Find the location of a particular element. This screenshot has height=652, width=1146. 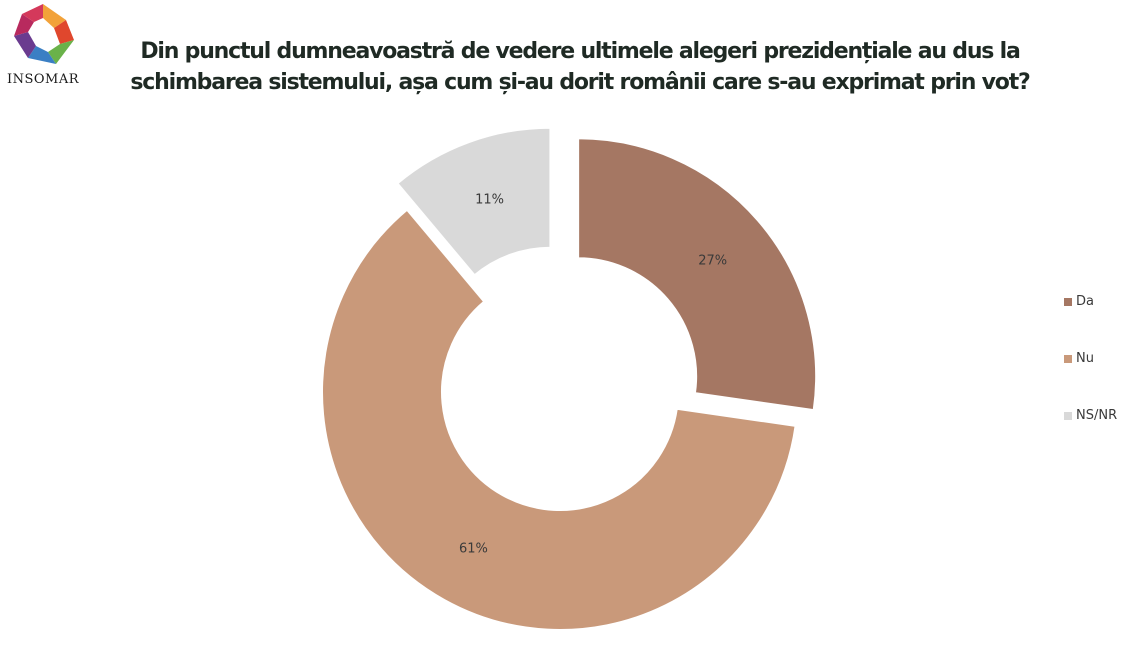

data-label-nu: 61% is located at coordinates (473, 549).